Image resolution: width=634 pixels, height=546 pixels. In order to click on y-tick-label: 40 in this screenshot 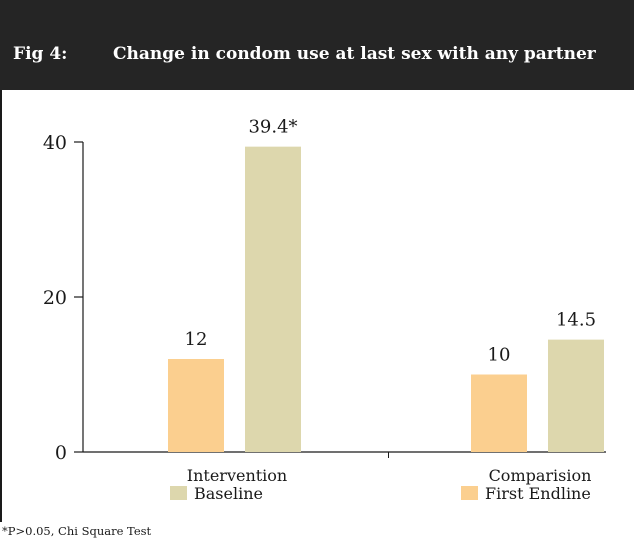, I will do `click(55, 143)`.